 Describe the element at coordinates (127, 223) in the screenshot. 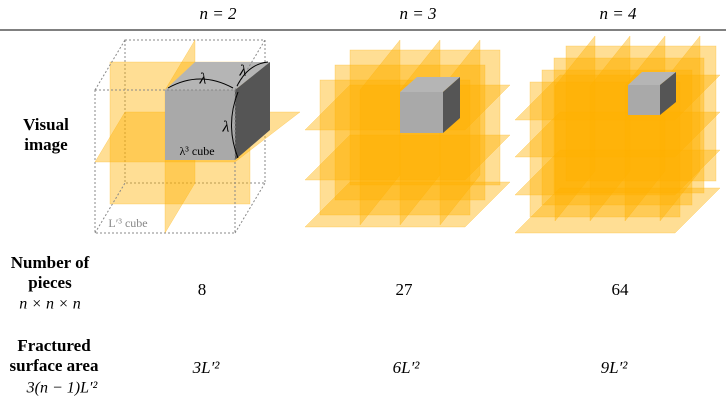

I see `big-cube-label: L′³ cube` at that location.